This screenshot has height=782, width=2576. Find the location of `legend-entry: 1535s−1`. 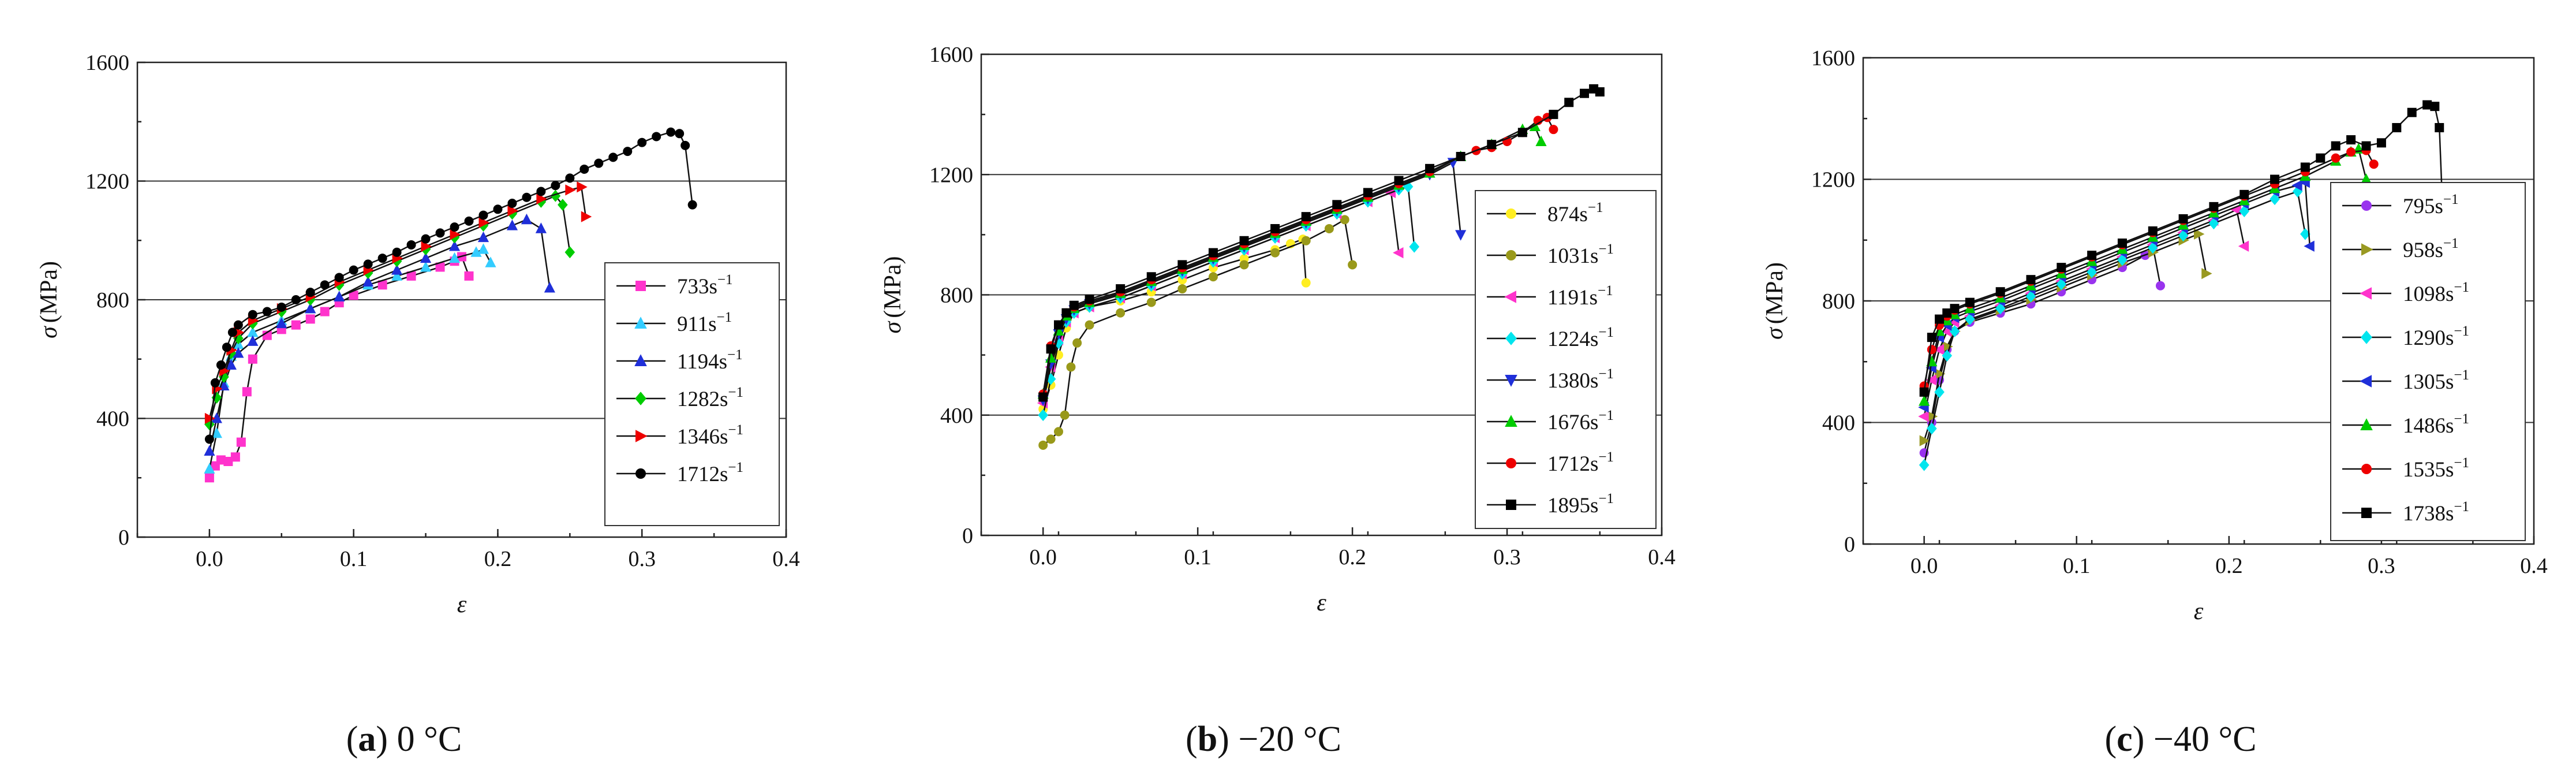

legend-entry: 1535s−1 is located at coordinates (2436, 468).